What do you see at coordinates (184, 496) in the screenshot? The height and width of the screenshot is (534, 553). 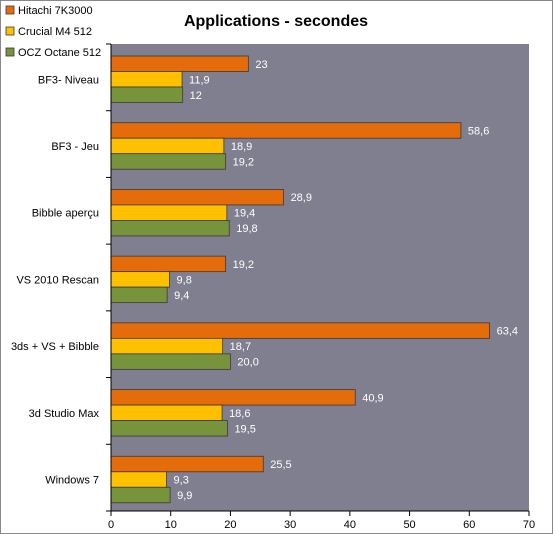 I see `data-label: 9,9` at bounding box center [184, 496].